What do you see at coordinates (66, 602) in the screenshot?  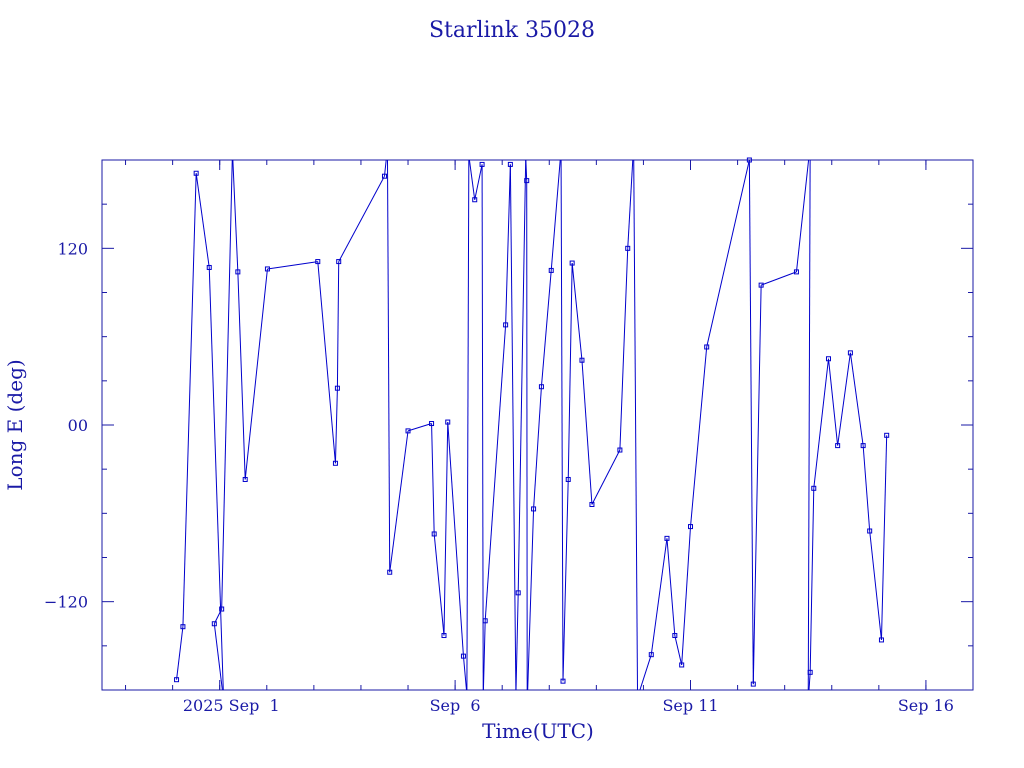 I see `y-tick-label: −120` at bounding box center [66, 602].